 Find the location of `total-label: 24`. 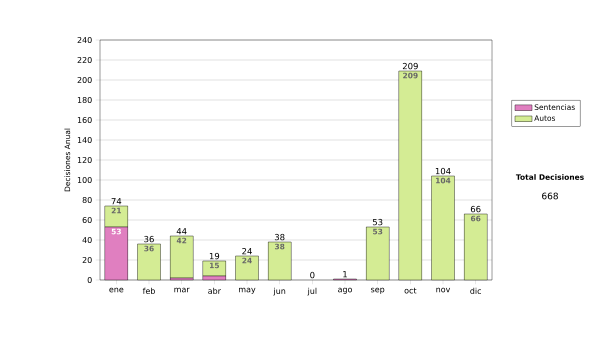

total-label: 24 is located at coordinates (247, 251).